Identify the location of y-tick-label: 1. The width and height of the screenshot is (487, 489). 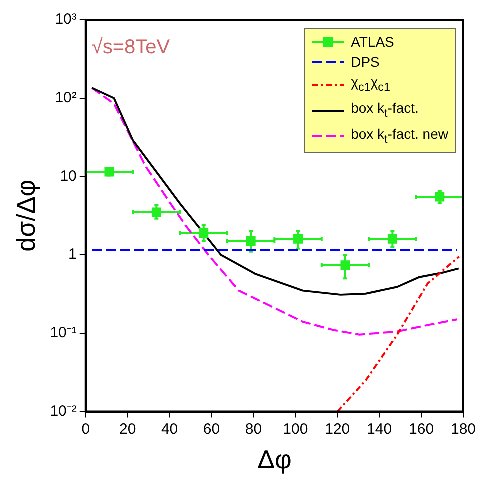
(72, 255).